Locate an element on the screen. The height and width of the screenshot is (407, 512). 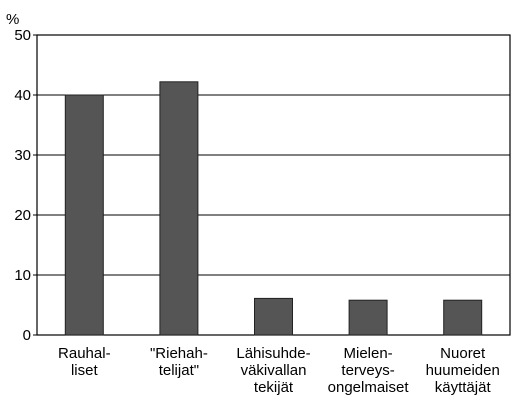
y-tick-label: 40 is located at coordinates (22, 95).